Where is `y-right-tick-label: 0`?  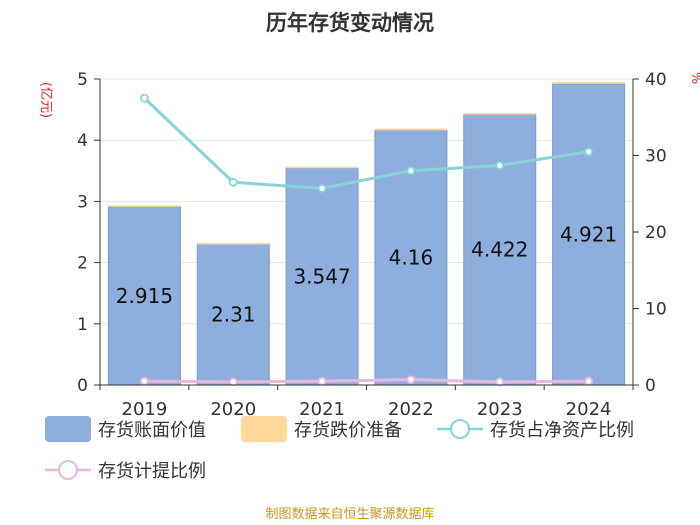
y-right-tick-label: 0 is located at coordinates (650, 386).